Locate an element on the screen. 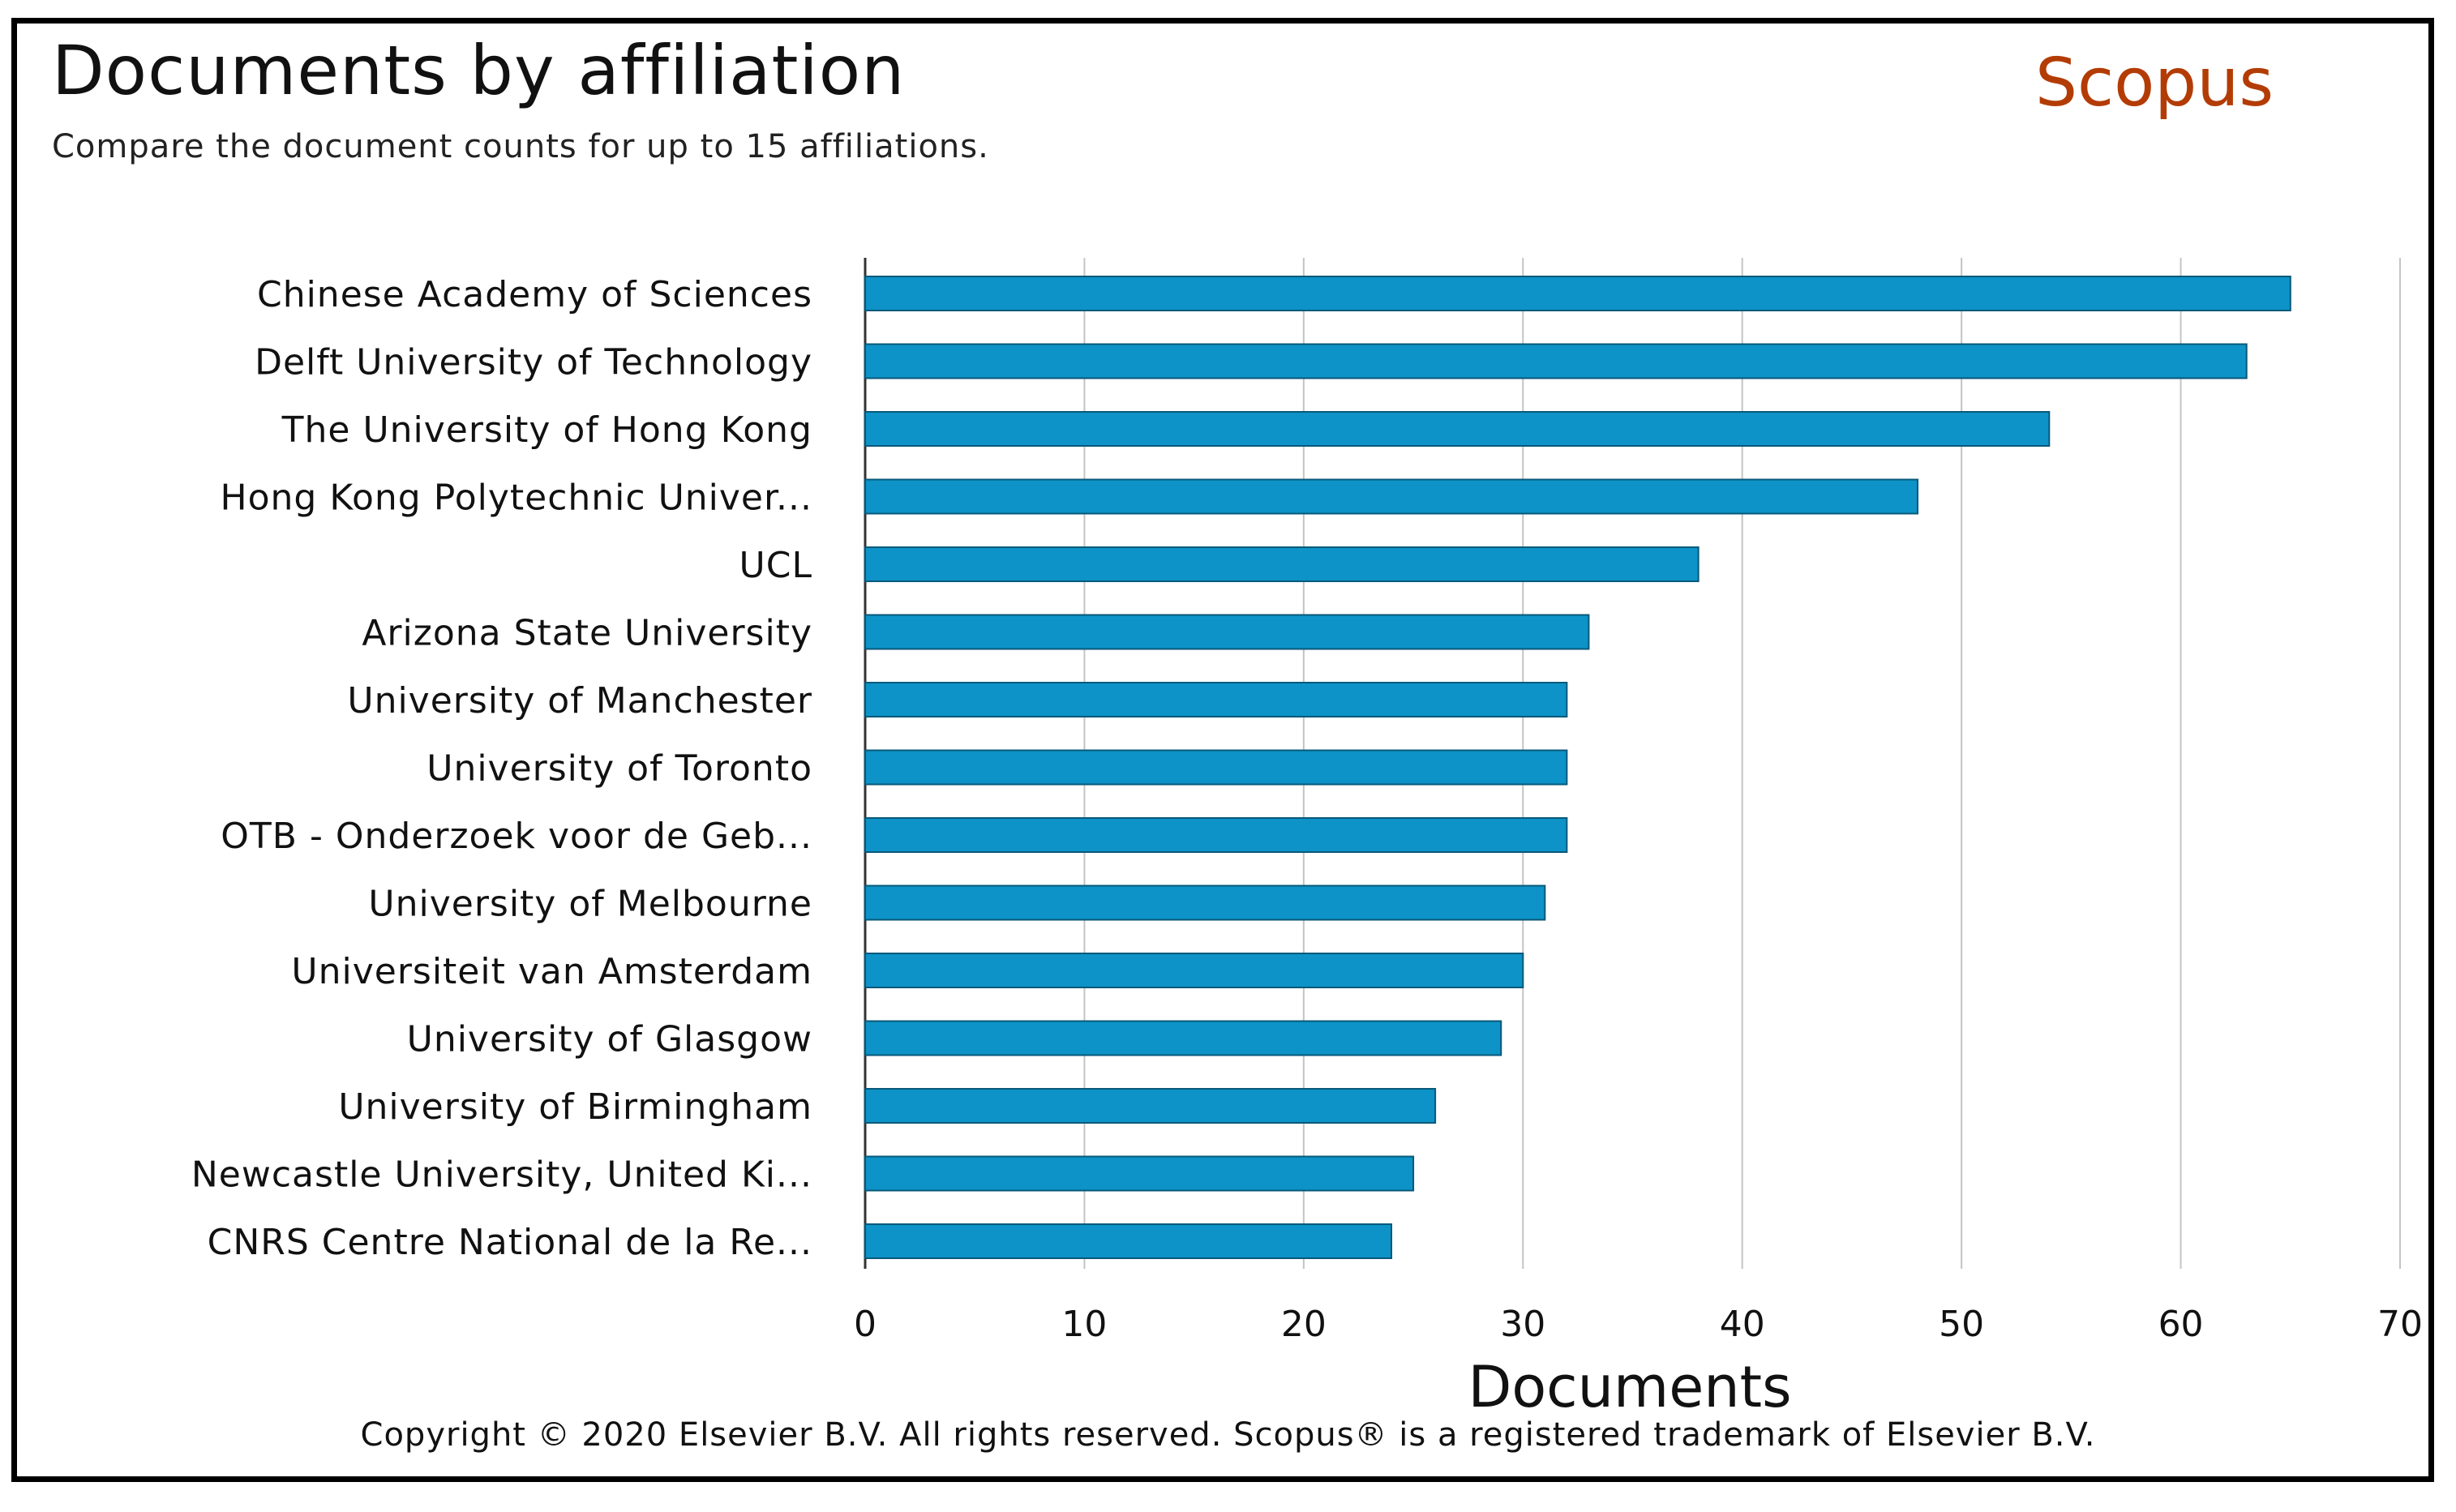  x-tick-label: 10 is located at coordinates (1084, 1324).